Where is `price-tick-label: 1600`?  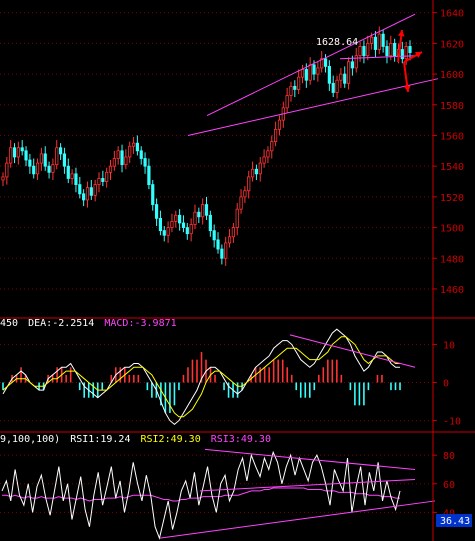
price-tick-label: 1600 is located at coordinates (452, 75).